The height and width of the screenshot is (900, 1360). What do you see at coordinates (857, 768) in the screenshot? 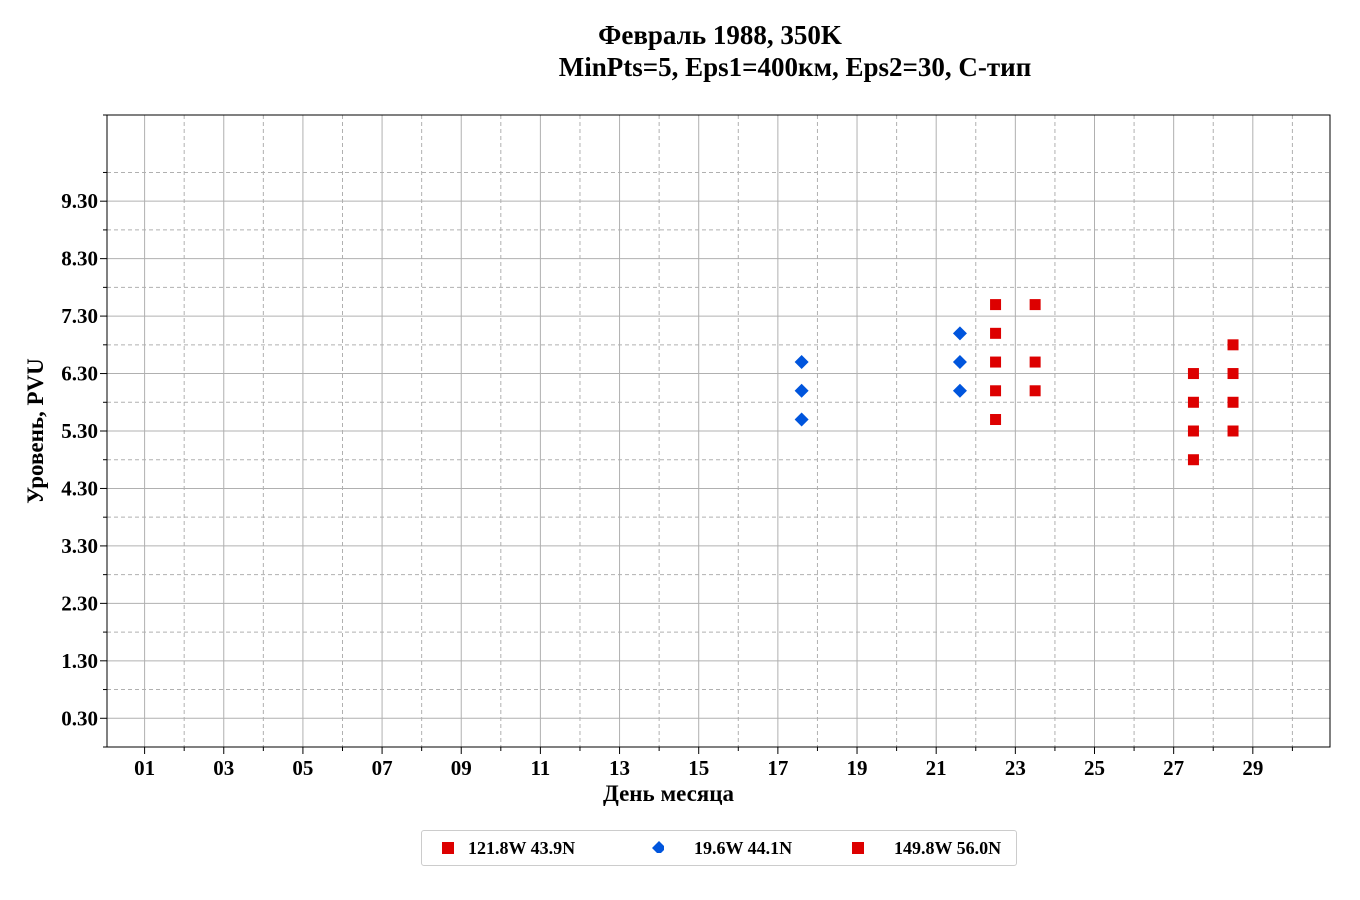
I see `x-tick-label: 19` at bounding box center [857, 768].